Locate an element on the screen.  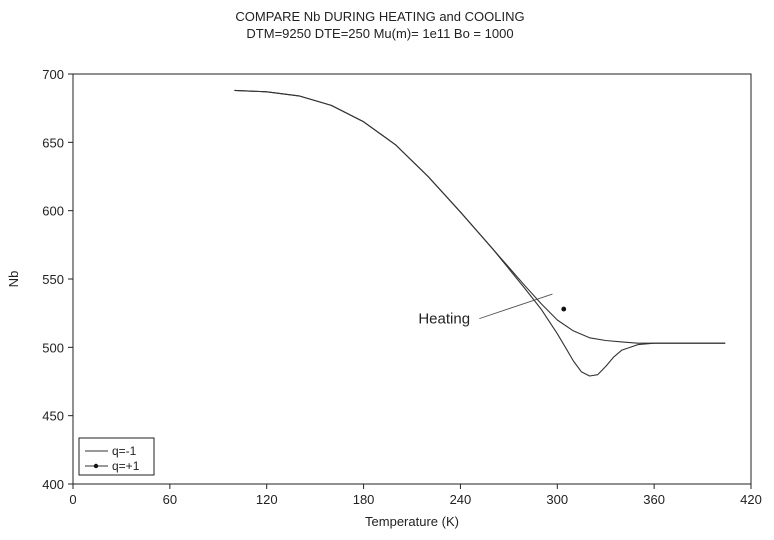
x-tick-label: 420 is located at coordinates (751, 499).